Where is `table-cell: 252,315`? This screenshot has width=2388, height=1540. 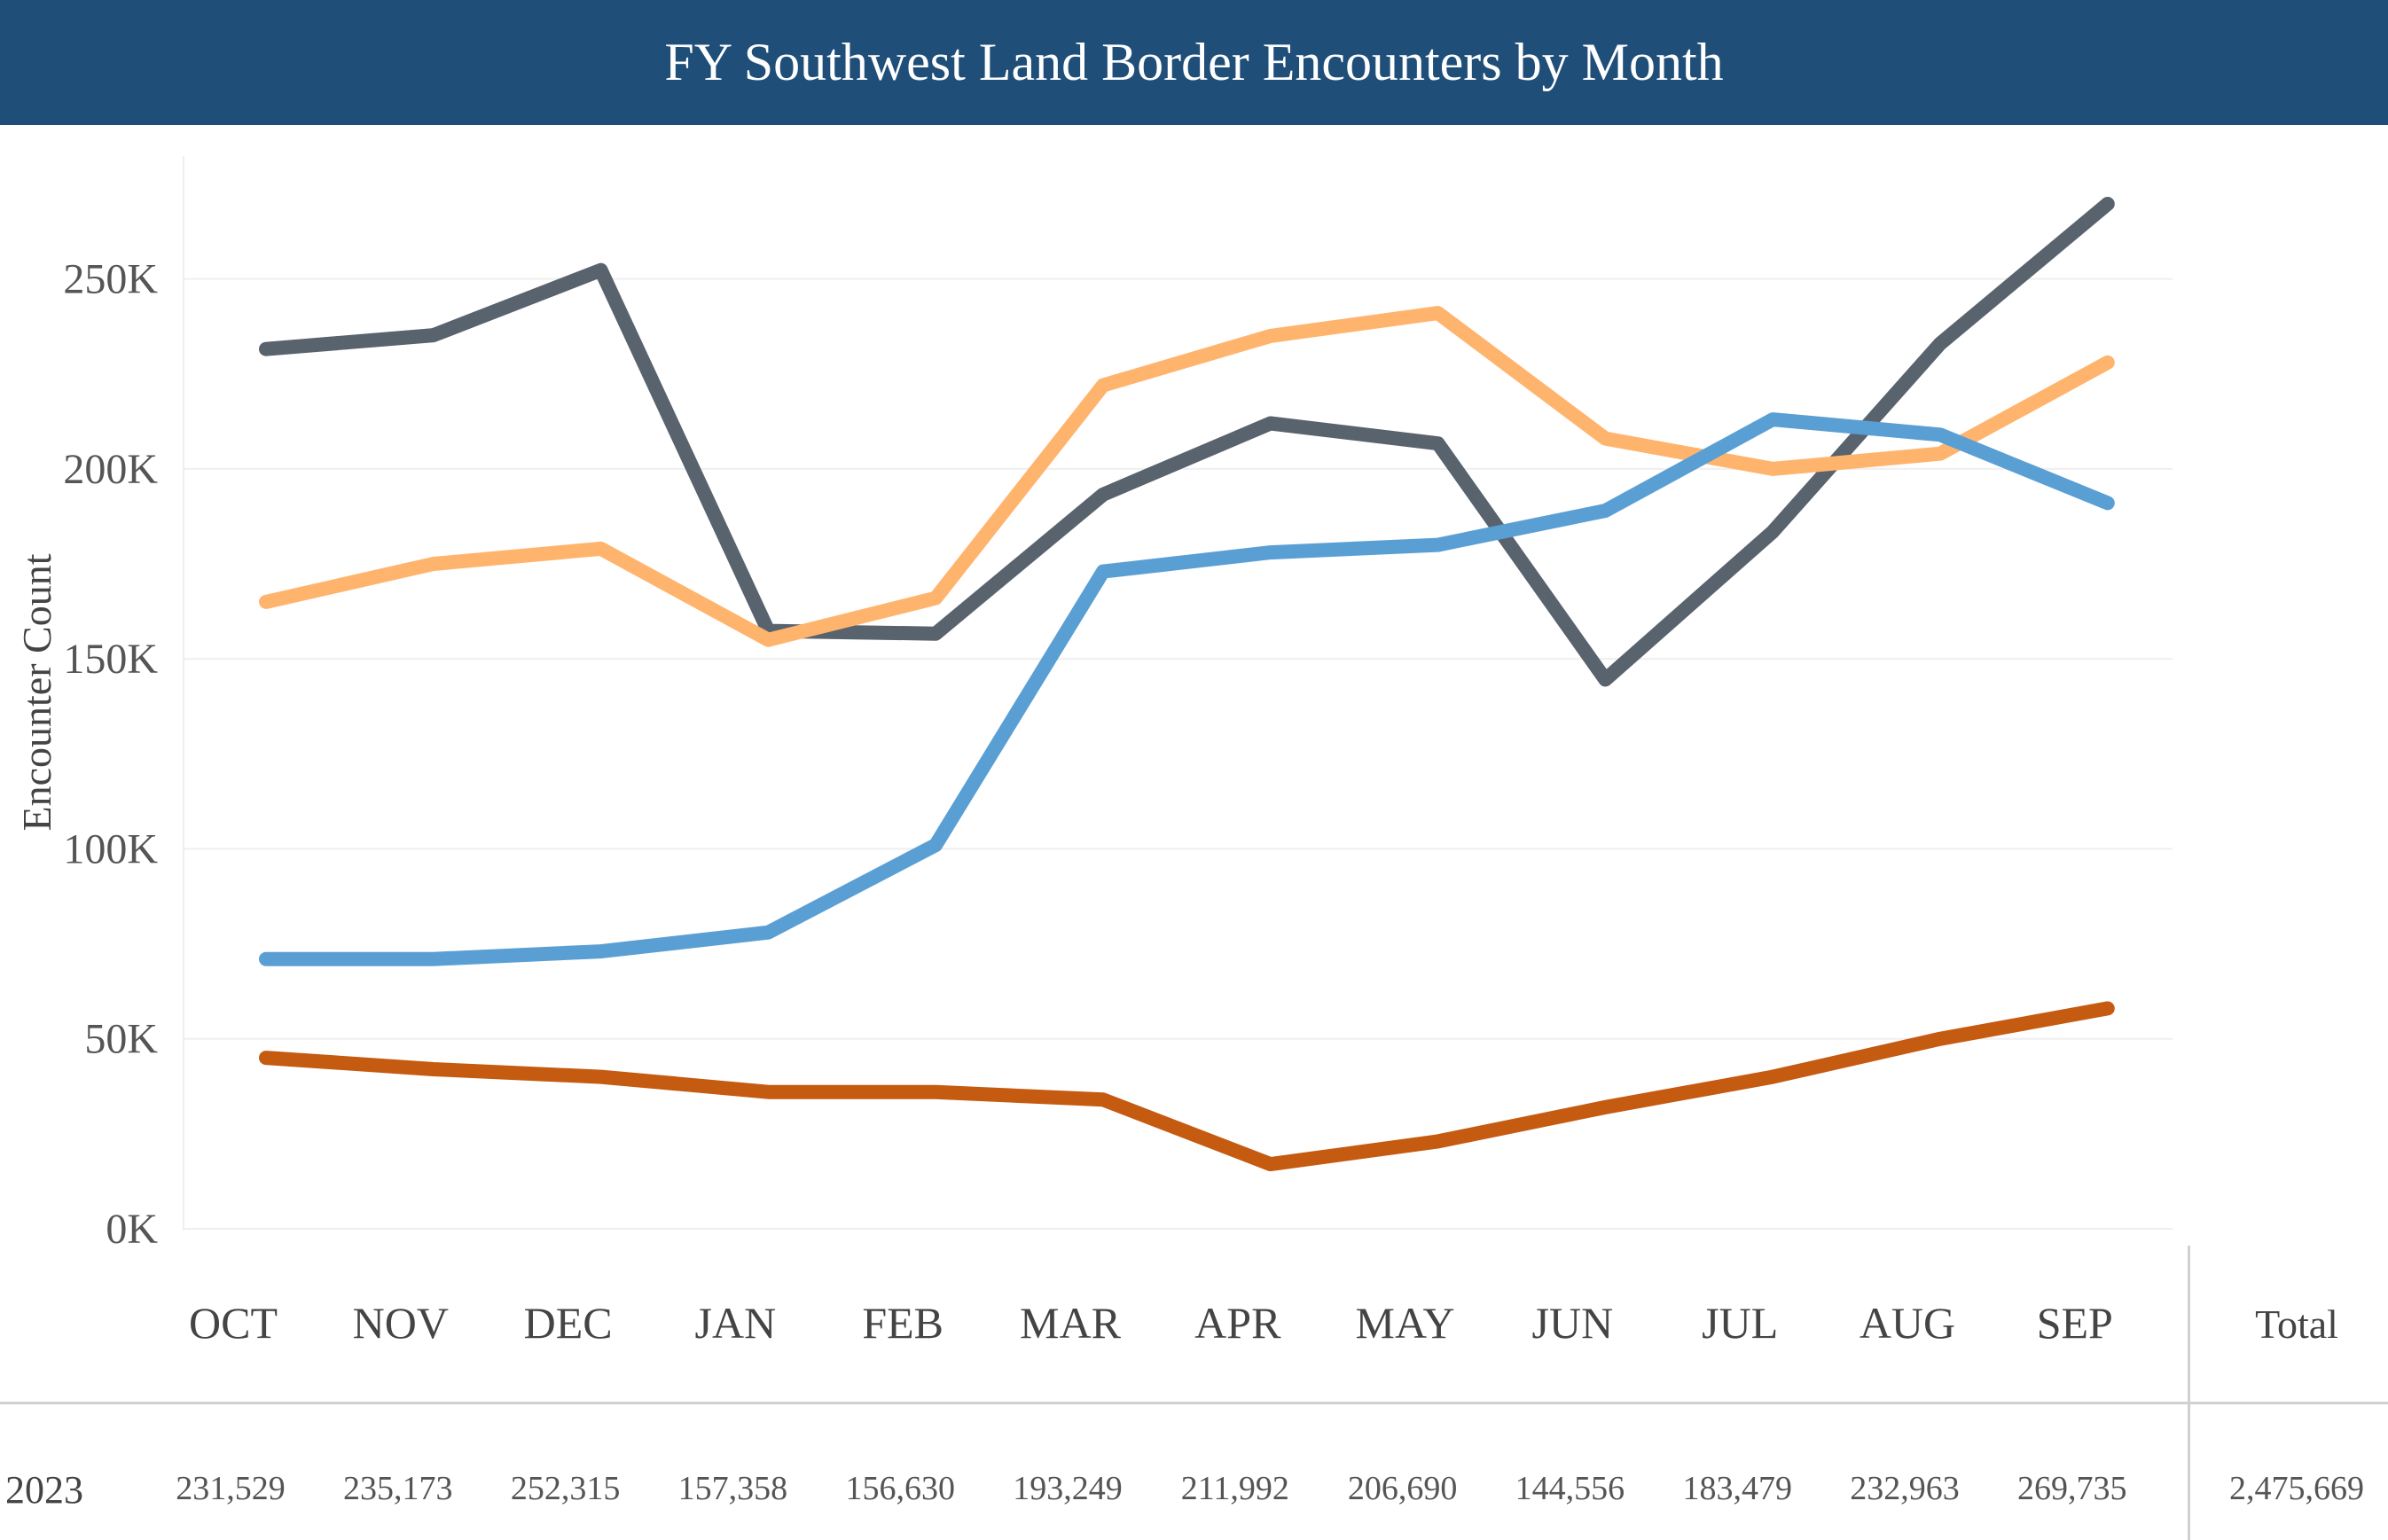 table-cell: 252,315 is located at coordinates (565, 1488).